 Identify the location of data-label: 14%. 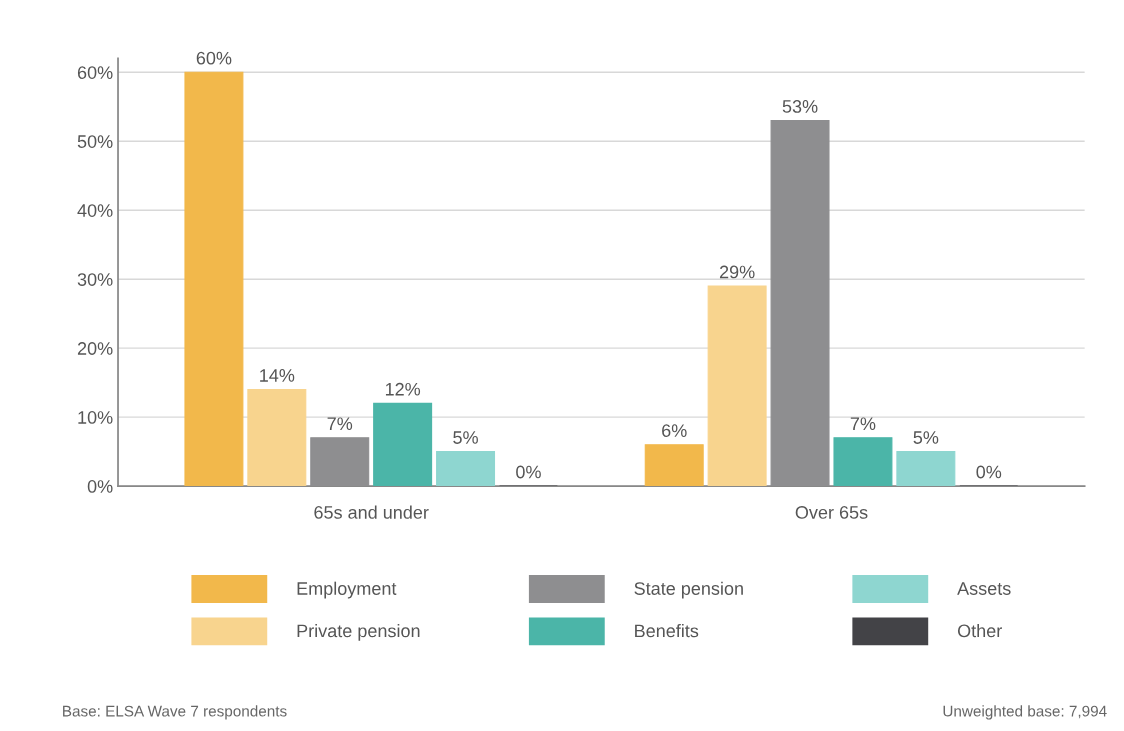
(277, 375).